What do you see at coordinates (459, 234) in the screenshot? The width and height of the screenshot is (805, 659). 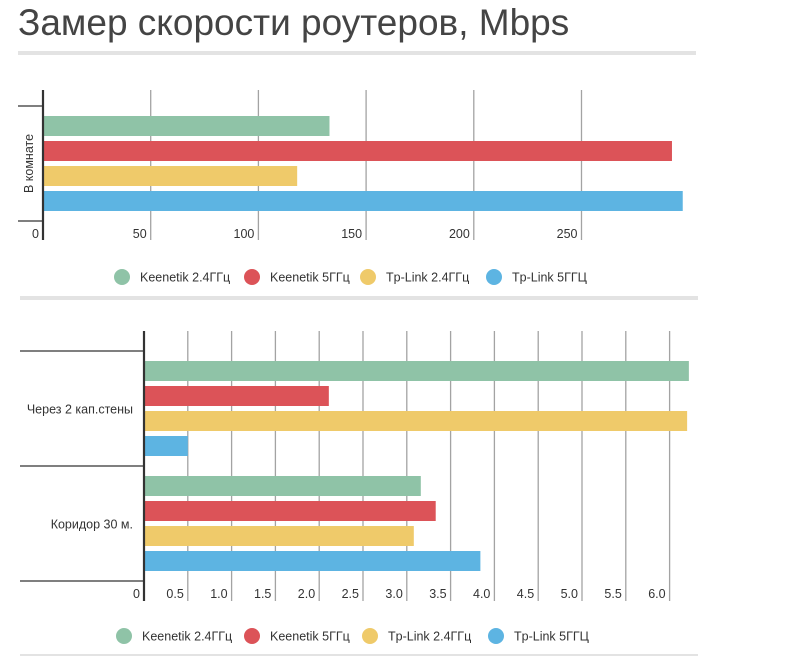 I see `x-tick-label: 200` at bounding box center [459, 234].